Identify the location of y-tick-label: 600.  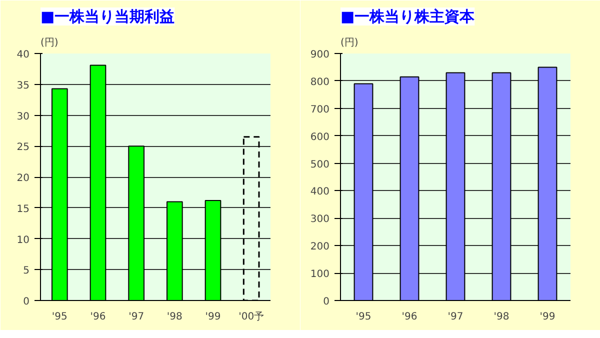
(320, 137).